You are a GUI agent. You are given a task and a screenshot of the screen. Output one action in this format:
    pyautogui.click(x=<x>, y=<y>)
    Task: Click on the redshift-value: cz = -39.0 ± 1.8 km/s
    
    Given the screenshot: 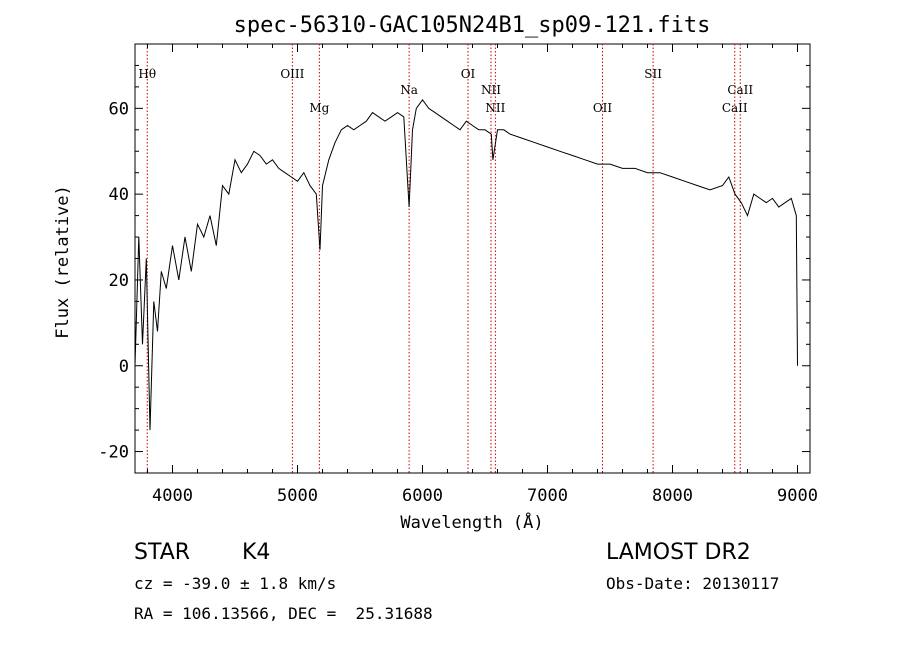 What is the action you would take?
    pyautogui.click(x=235, y=583)
    